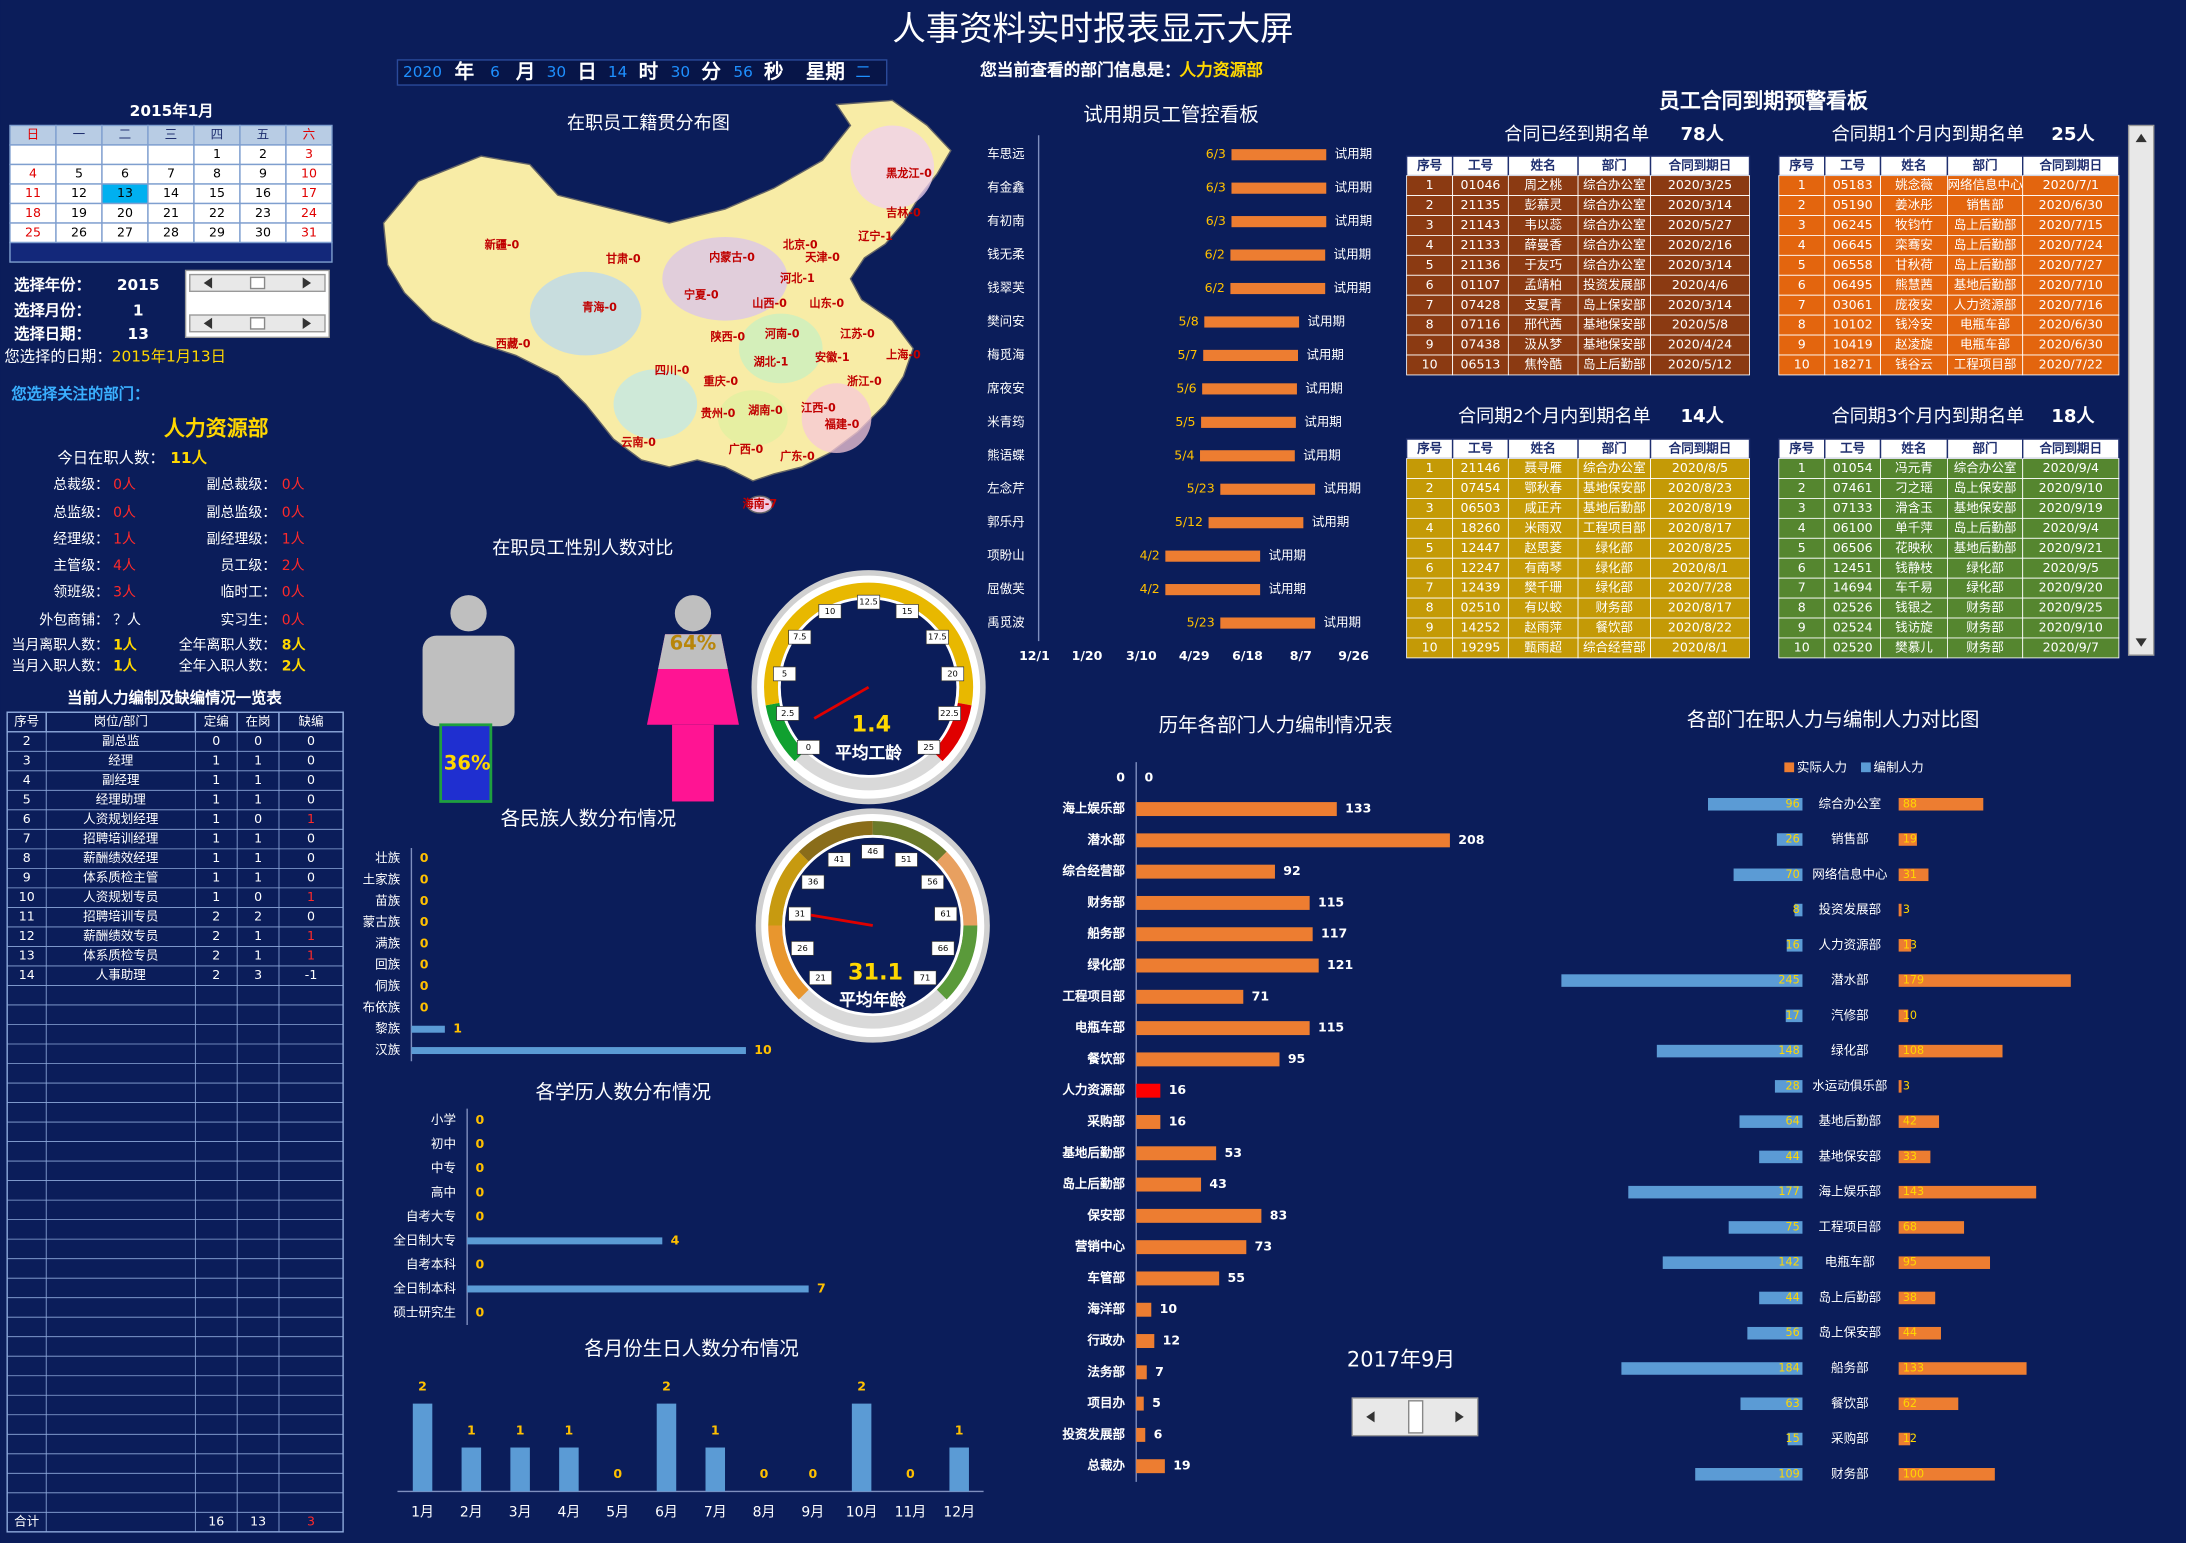 The height and width of the screenshot is (1543, 2186). I want to click on table-cell: 薪酬绩效经理, so click(121, 857).